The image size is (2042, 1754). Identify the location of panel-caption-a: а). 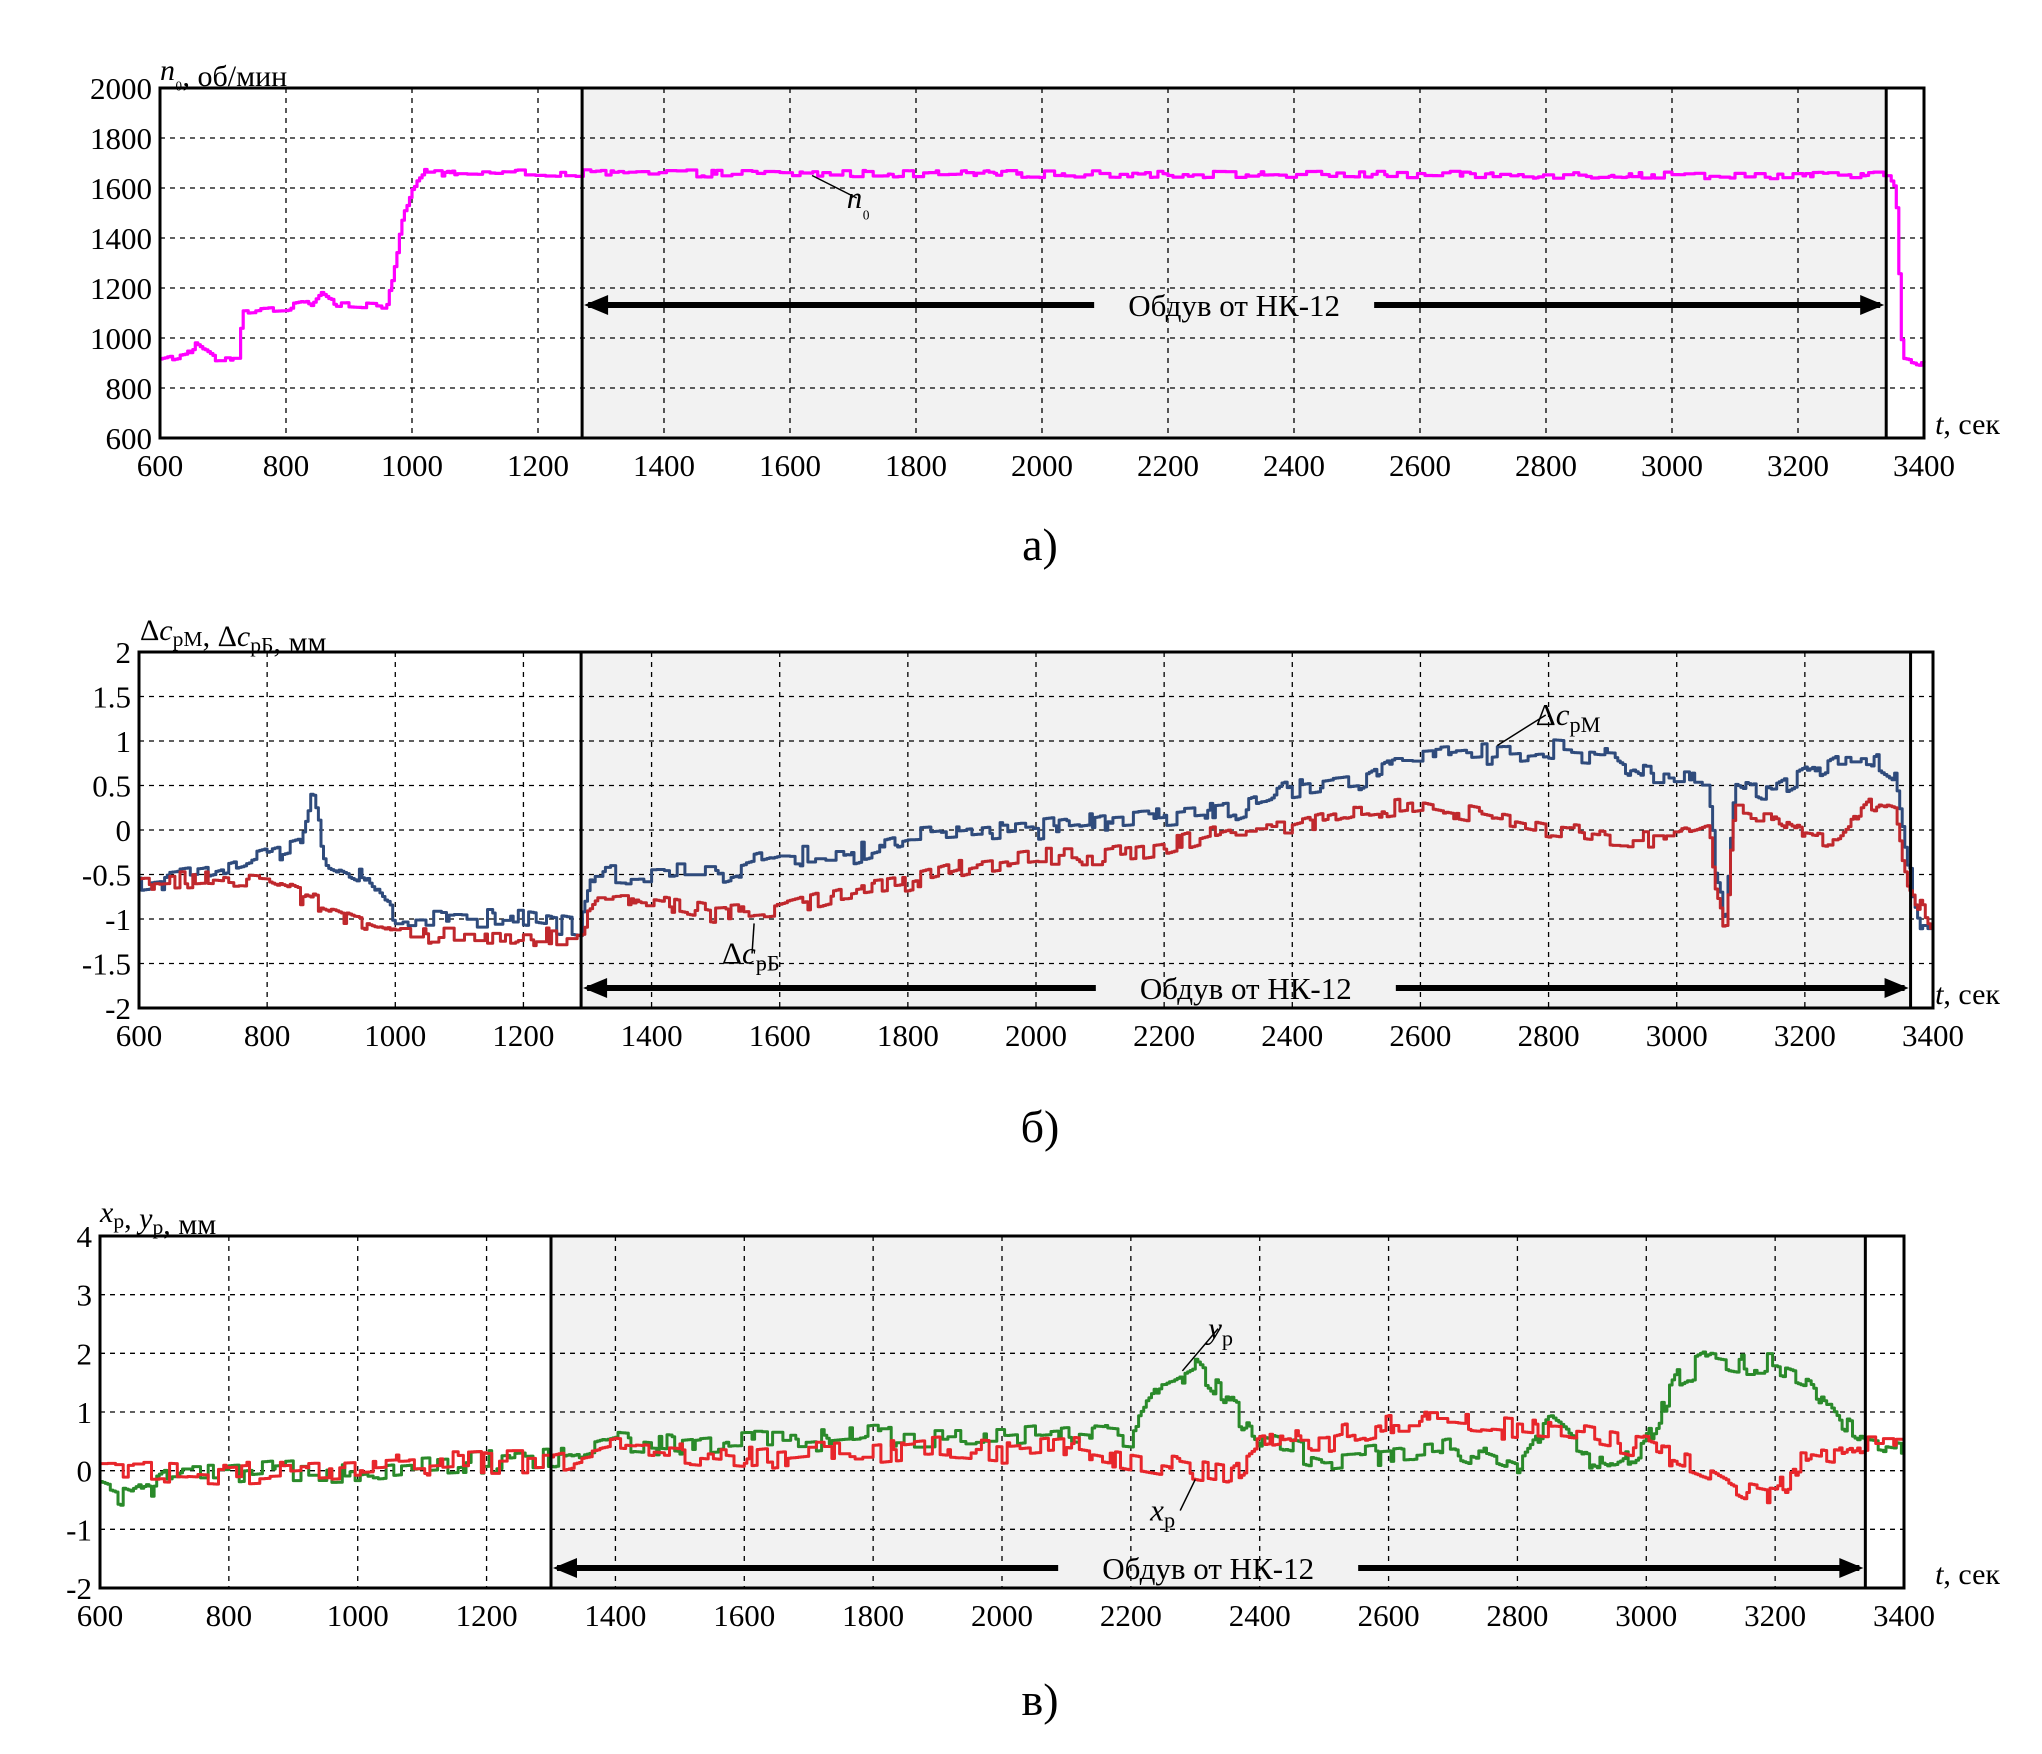
(1040, 544).